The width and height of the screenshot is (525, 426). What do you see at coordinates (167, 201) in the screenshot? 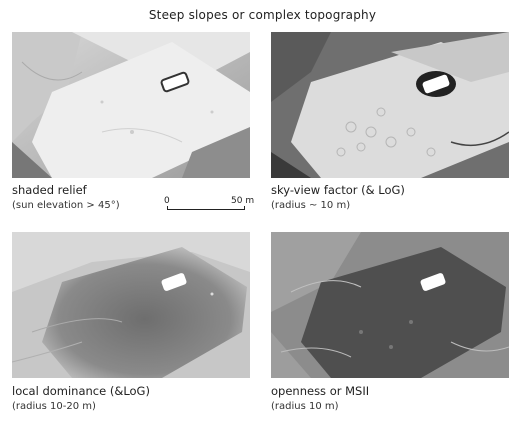
I see `scale-bar-start: 0` at bounding box center [167, 201].